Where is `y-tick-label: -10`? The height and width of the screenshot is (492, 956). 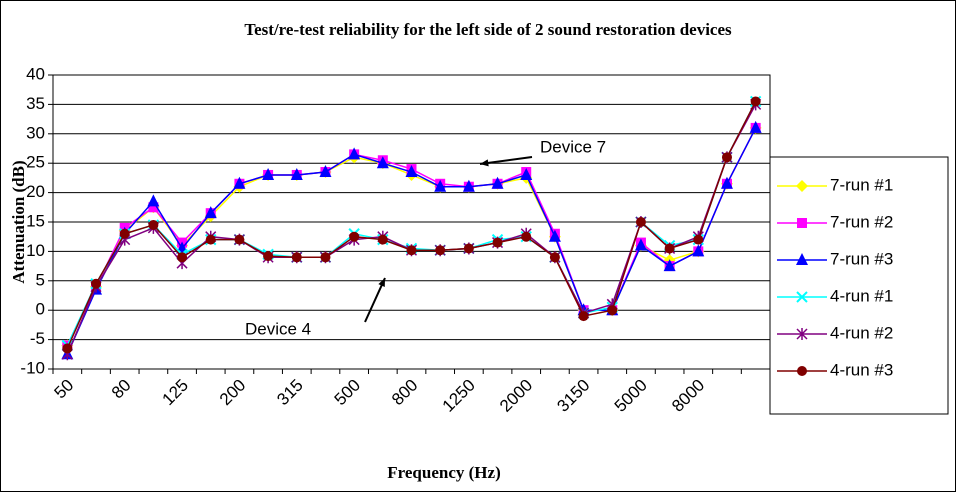
y-tick-label: -10 is located at coordinates (32, 367).